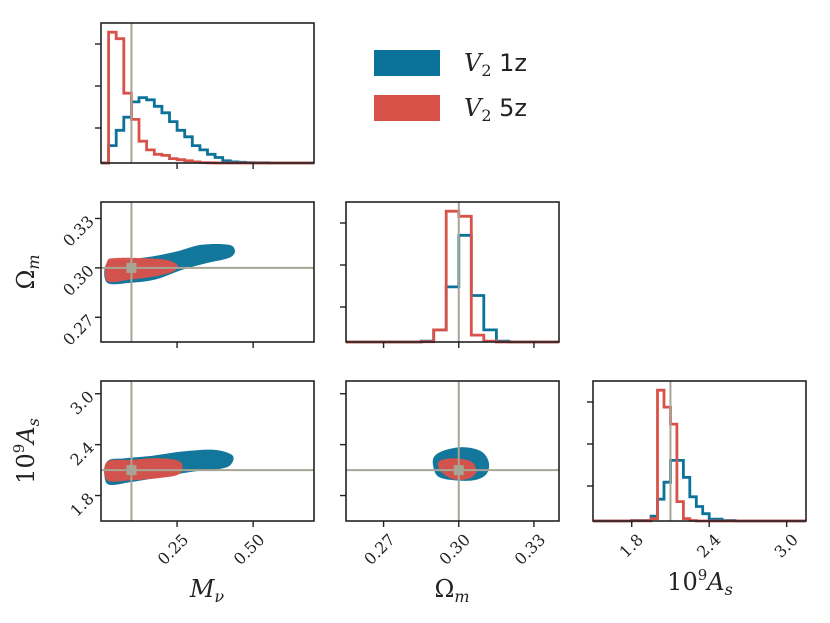 The height and width of the screenshot is (623, 830). Describe the element at coordinates (452, 288) in the screenshot. I see `hist-om-v2-1z` at that location.